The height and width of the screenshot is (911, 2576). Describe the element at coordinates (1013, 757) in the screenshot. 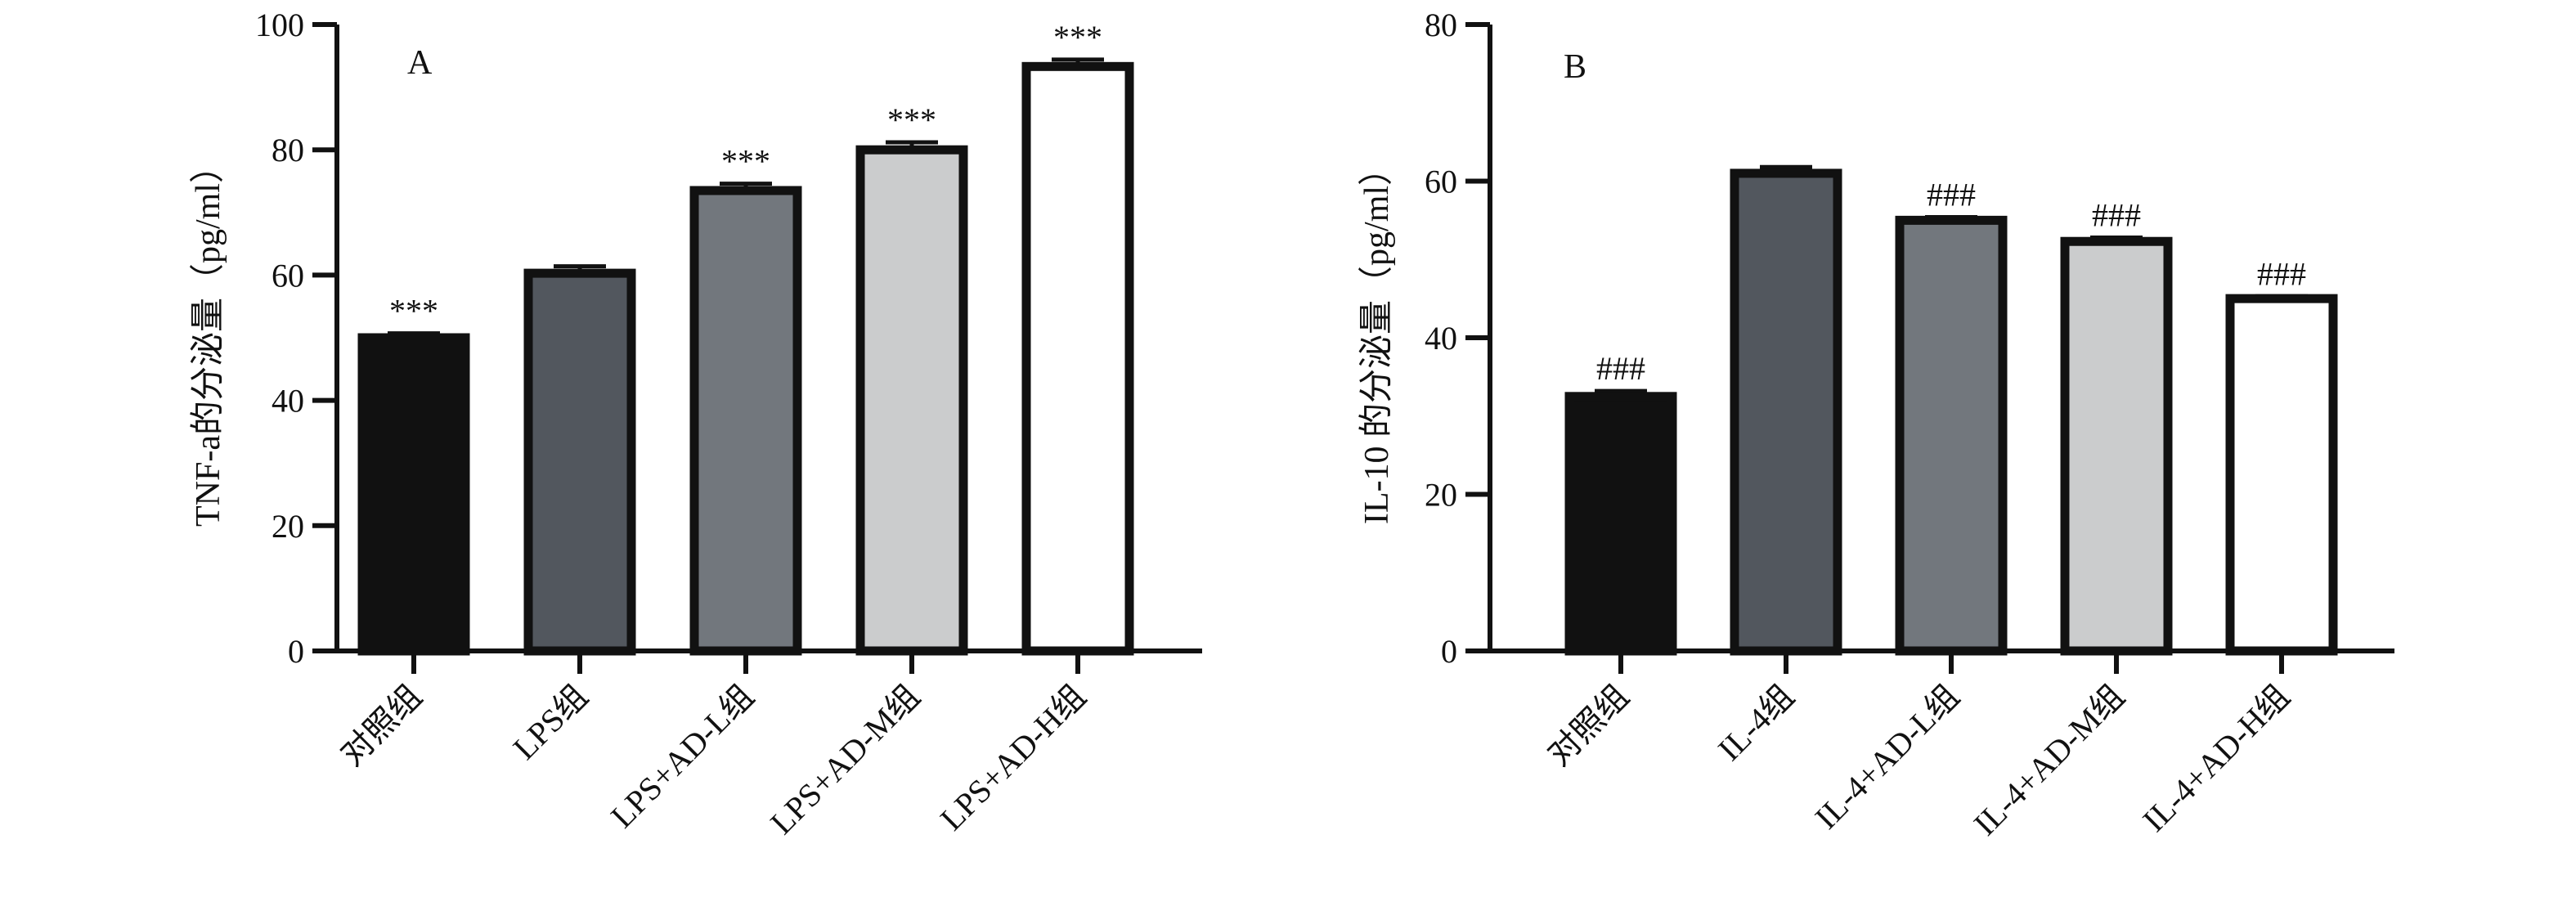

I see `x-tick-label: LPS+AD-H组` at that location.